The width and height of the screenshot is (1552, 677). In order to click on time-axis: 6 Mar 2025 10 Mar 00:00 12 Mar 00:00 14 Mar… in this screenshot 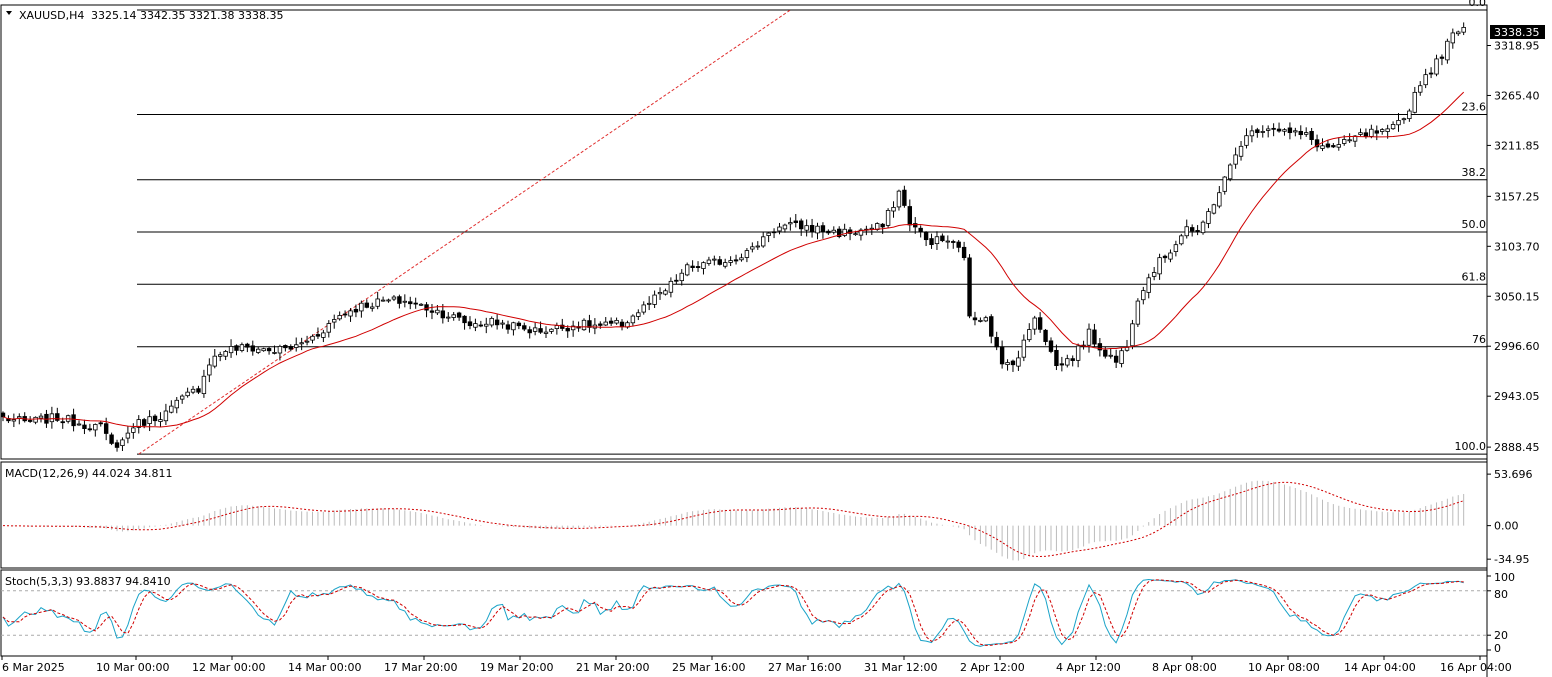, I will do `click(756, 664)`.